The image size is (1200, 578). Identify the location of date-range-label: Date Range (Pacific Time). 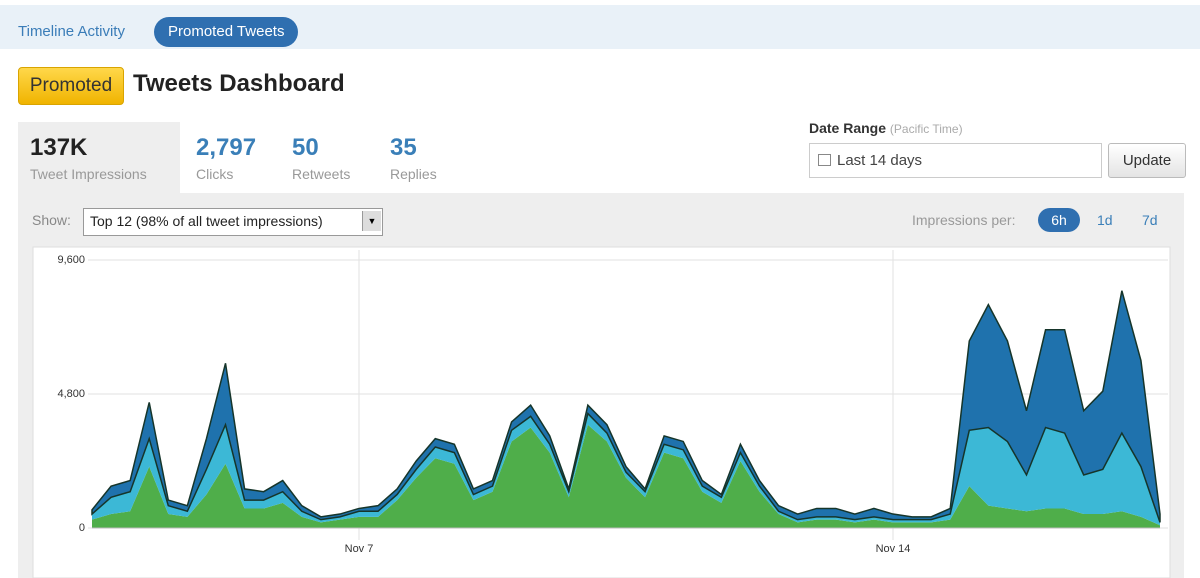
(886, 128).